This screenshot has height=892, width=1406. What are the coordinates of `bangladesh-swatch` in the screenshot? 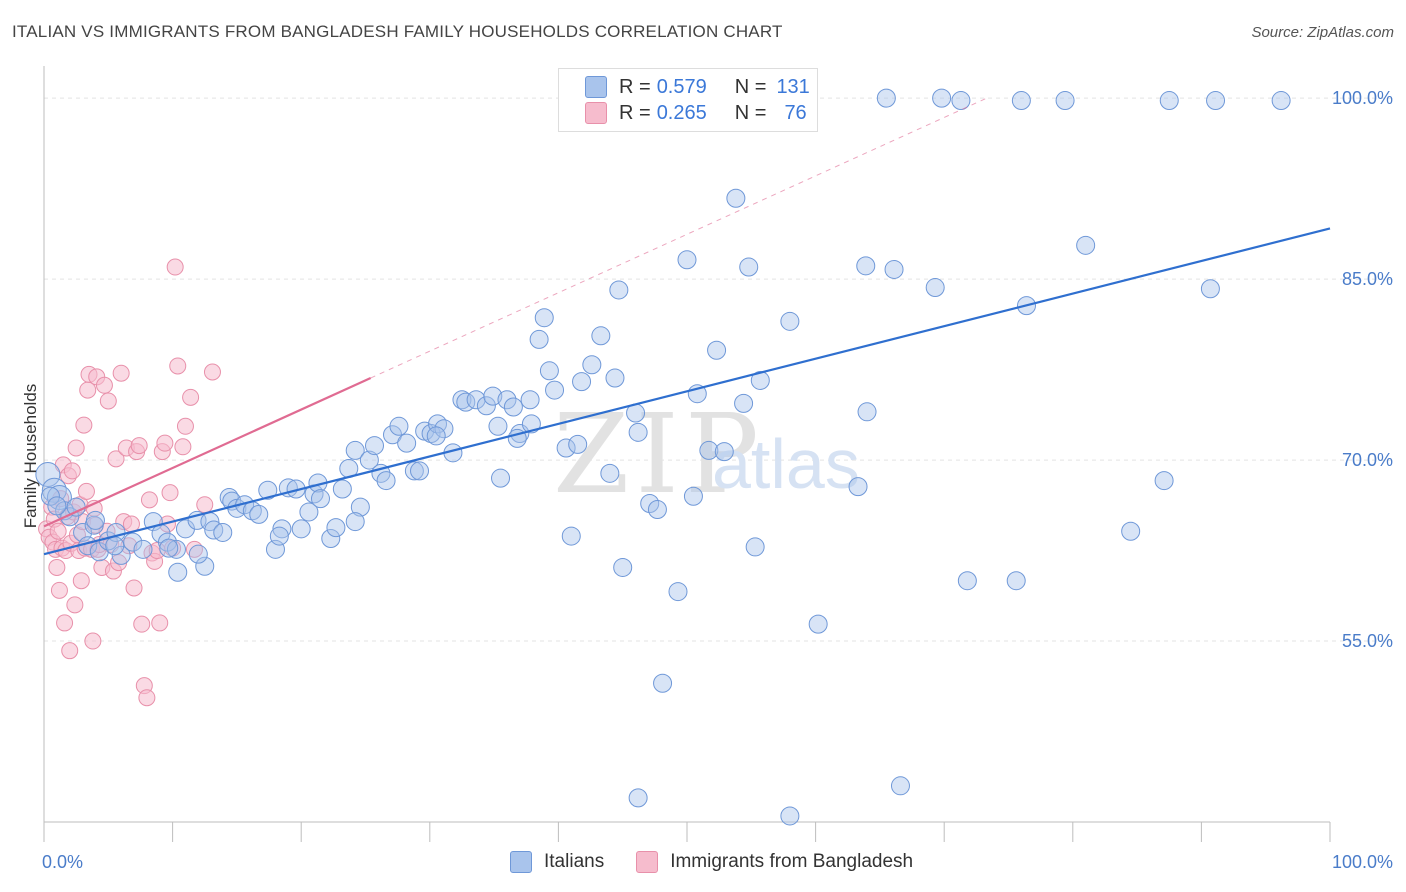 It's located at (596, 113).